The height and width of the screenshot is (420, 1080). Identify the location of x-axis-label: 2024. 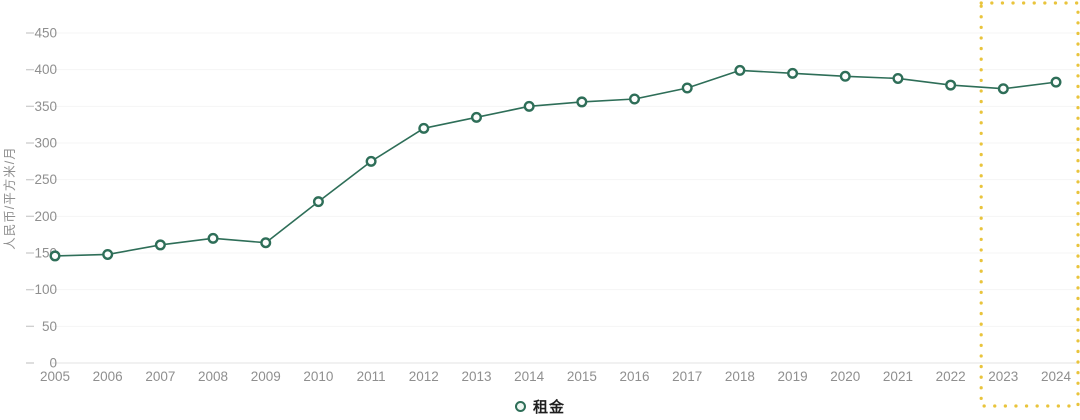
(1056, 376).